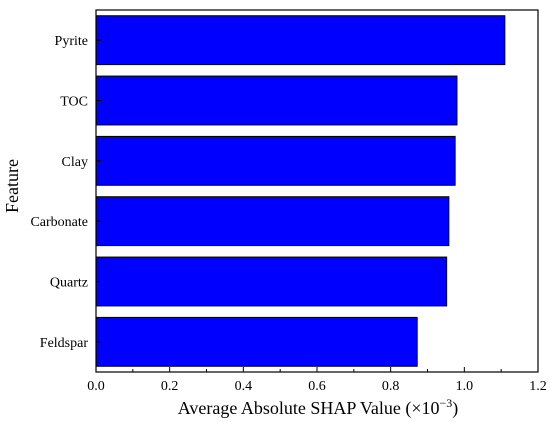 Image resolution: width=550 pixels, height=422 pixels. What do you see at coordinates (318, 407) in the screenshot?
I see `x-axis-title: Average Absolute SHAP Value (×10−3)` at bounding box center [318, 407].